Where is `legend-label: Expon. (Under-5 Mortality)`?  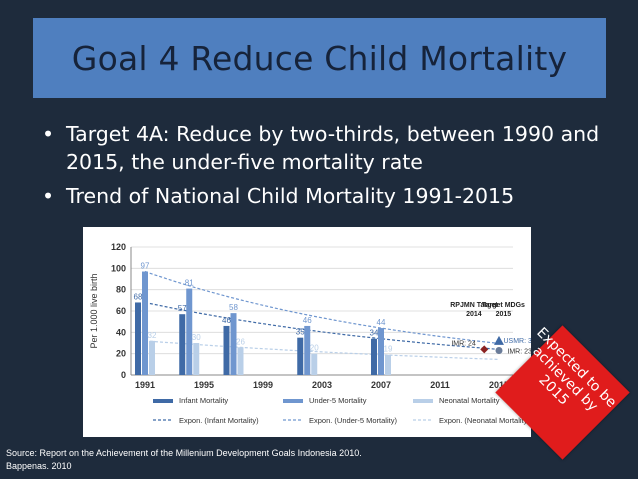
legend-label: Expon. (Under-5 Mortality) is located at coordinates (353, 420).